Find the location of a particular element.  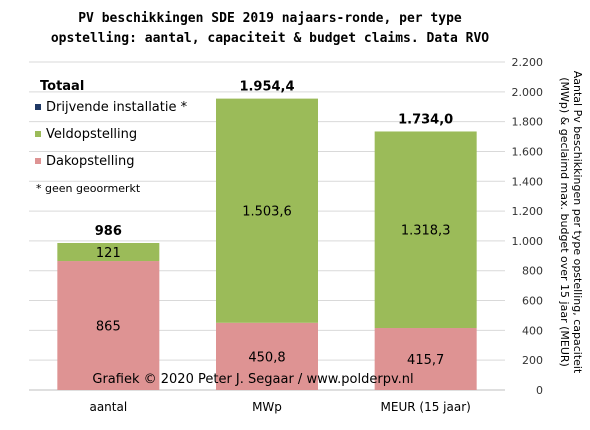

bar-value-label: 1.503,6 is located at coordinates (267, 212).